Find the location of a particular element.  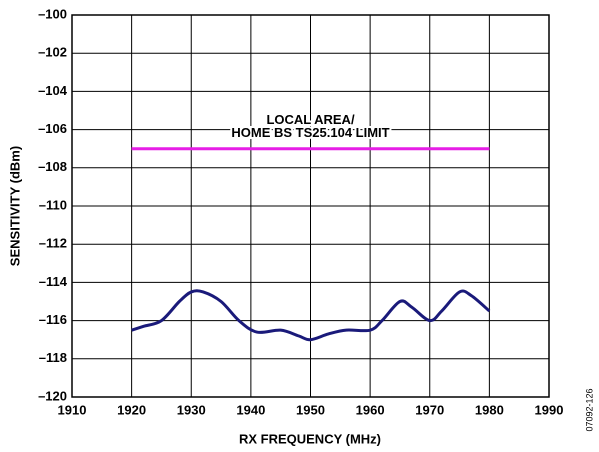

x-tick-label: 1920 is located at coordinates (131, 409).